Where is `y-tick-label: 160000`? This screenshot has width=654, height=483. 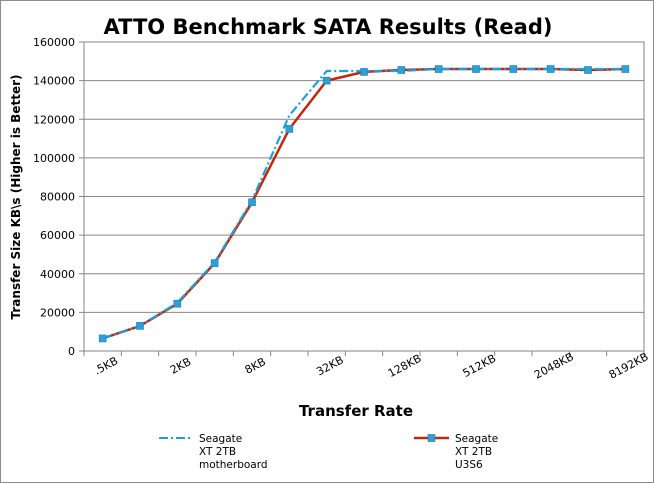
y-tick-label: 160000 is located at coordinates (54, 42).